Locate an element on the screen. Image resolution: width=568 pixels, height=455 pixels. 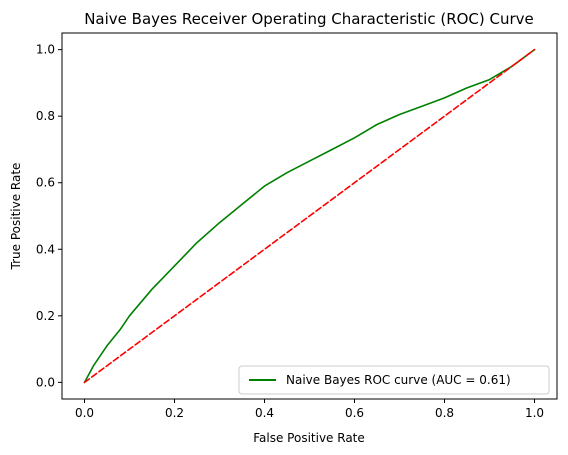
x-tick-label: 0.8 is located at coordinates (444, 413).